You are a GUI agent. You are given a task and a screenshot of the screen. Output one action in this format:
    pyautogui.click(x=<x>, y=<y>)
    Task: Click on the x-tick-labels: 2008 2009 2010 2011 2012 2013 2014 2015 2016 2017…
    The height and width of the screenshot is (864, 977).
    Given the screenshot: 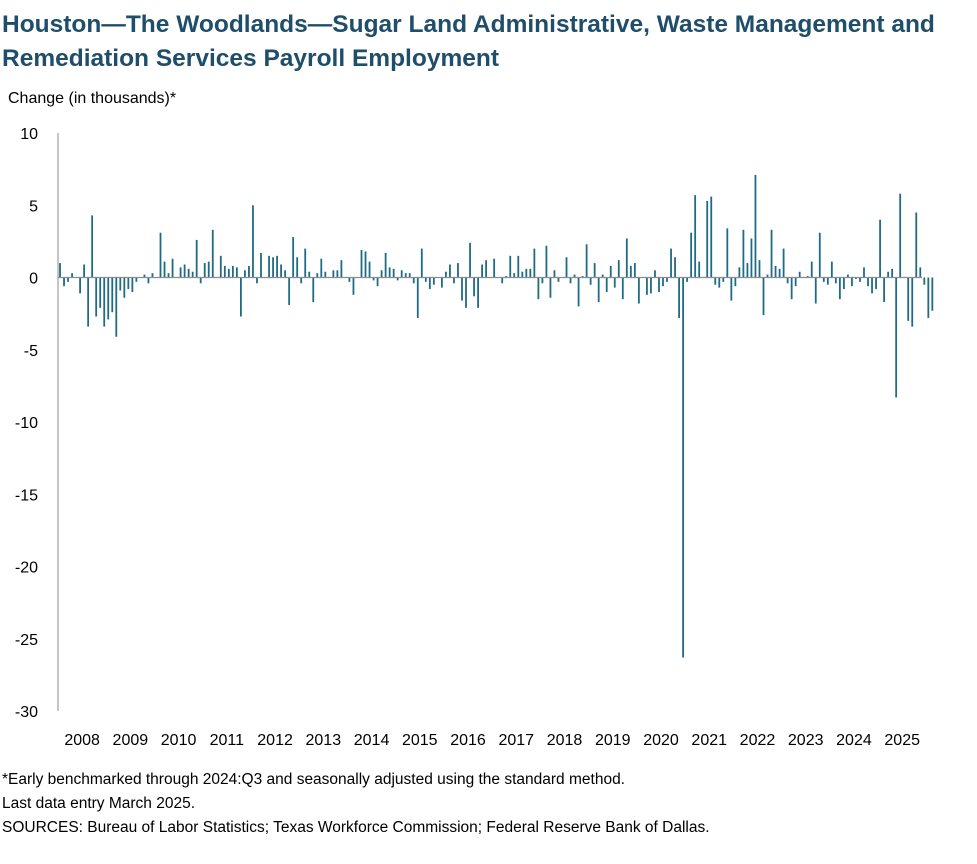 What is the action you would take?
    pyautogui.click(x=492, y=740)
    